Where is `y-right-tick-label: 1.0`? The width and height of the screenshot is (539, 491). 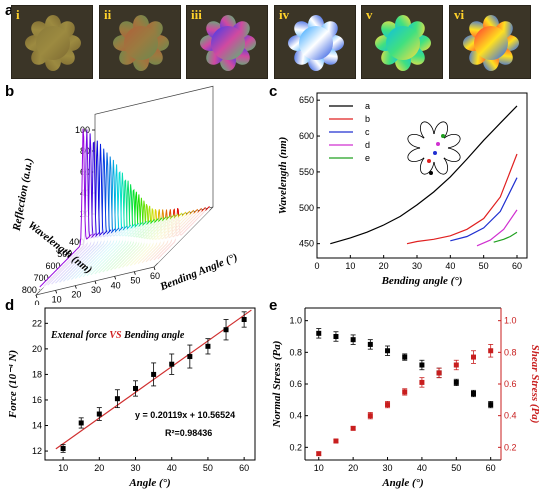
y-right-tick-label: 1.0 is located at coordinates (510, 321).